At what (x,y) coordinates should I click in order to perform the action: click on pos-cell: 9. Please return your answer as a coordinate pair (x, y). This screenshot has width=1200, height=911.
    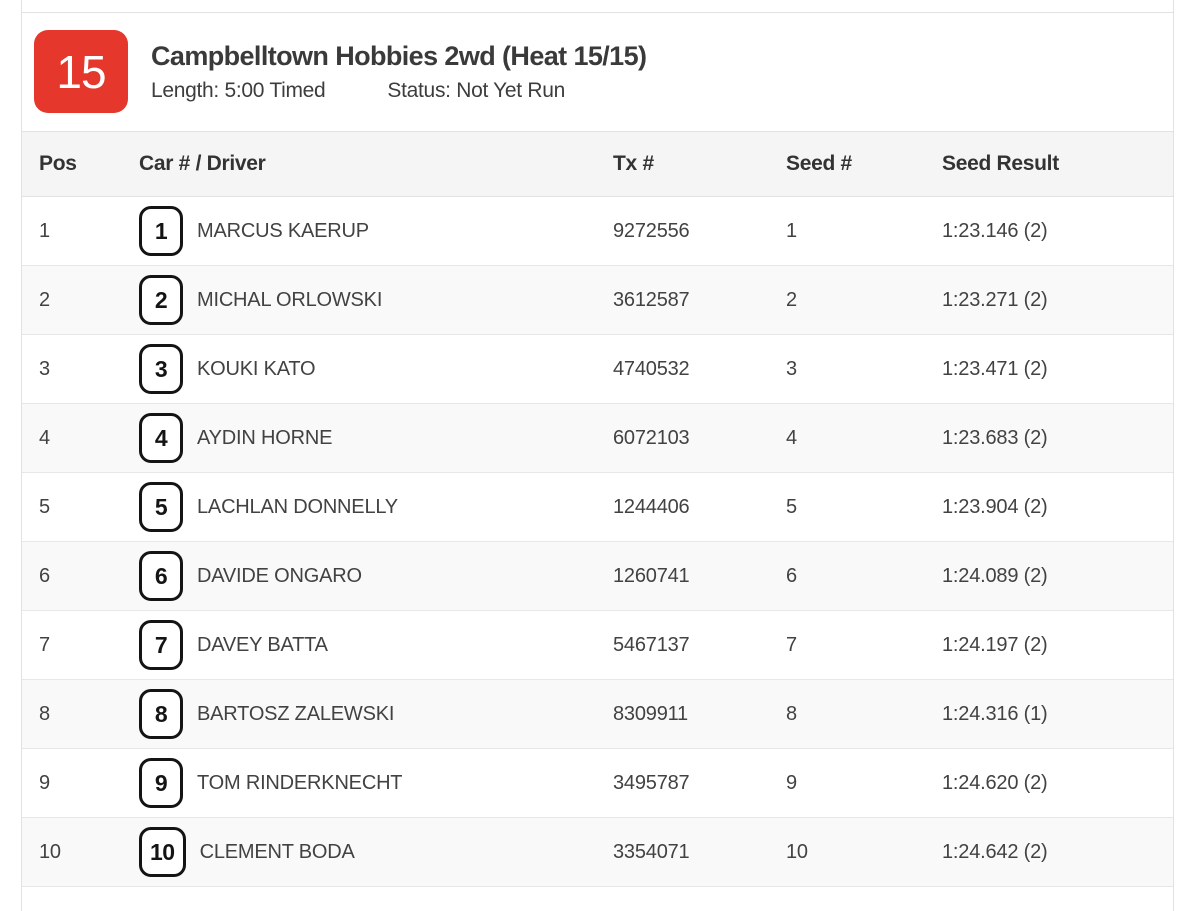
    Looking at the image, I should click on (72, 783).